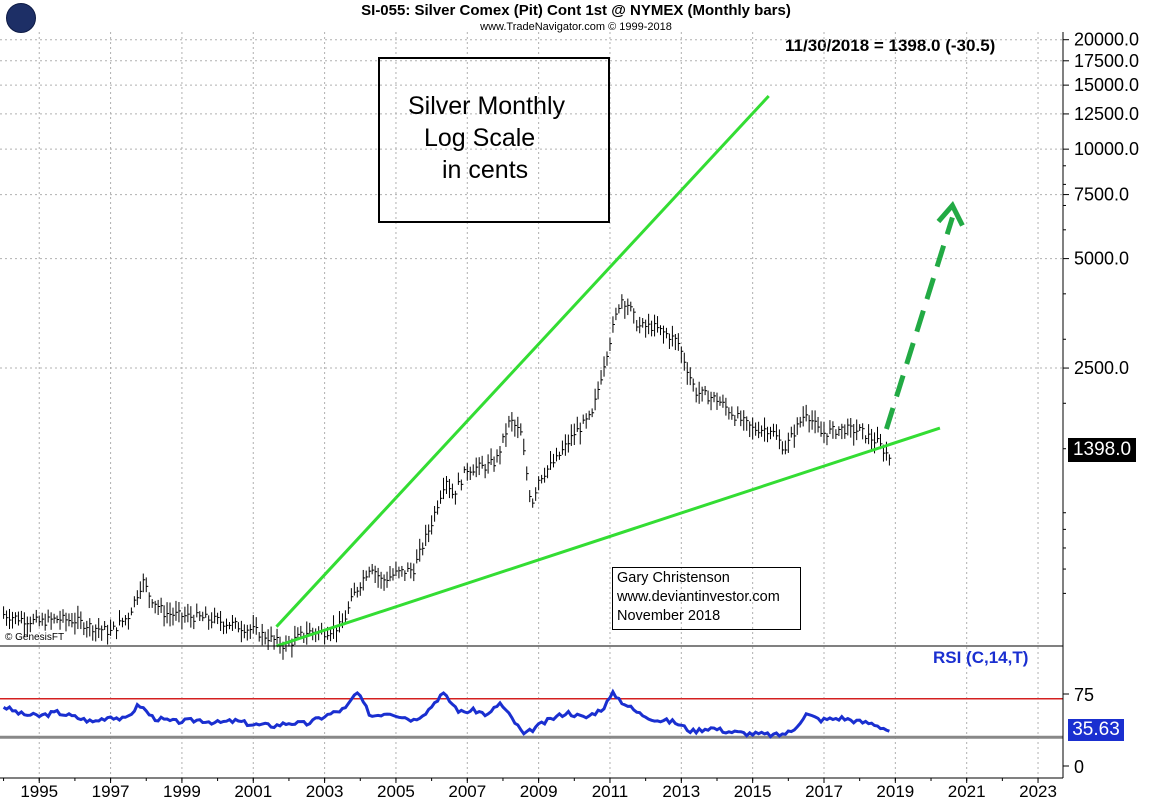 This screenshot has width=1152, height=806. What do you see at coordinates (1101, 259) in the screenshot?
I see `y-tick-label: 5000.0` at bounding box center [1101, 259].